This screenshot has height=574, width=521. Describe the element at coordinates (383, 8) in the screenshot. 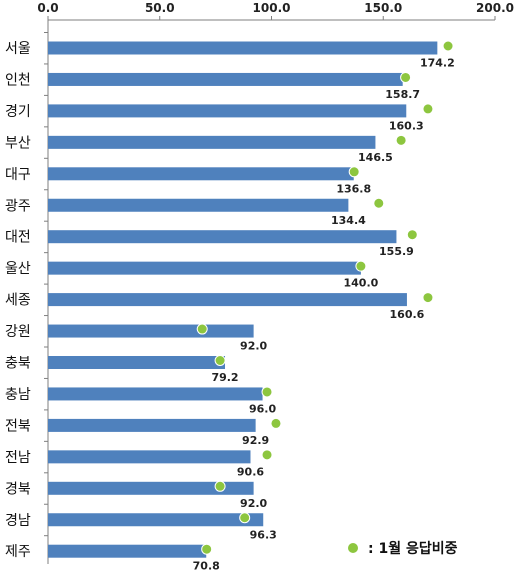

I see `x-tick-label: 150.0` at that location.